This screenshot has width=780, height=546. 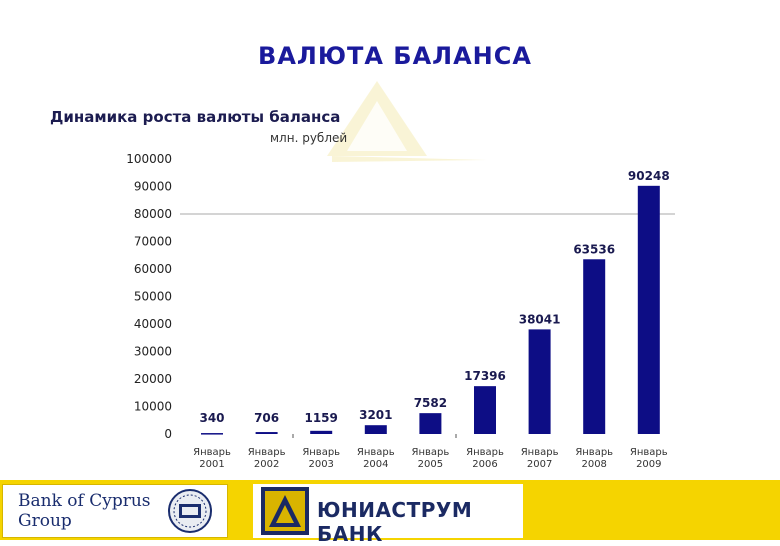 I want to click on y-tick-label: 50000, so click(x=153, y=297).